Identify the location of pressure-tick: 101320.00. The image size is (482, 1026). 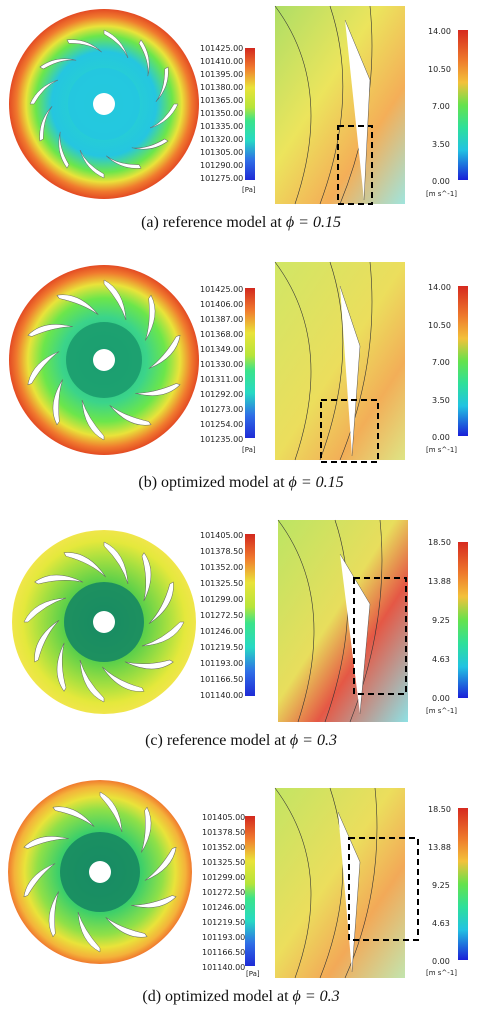
(221, 139).